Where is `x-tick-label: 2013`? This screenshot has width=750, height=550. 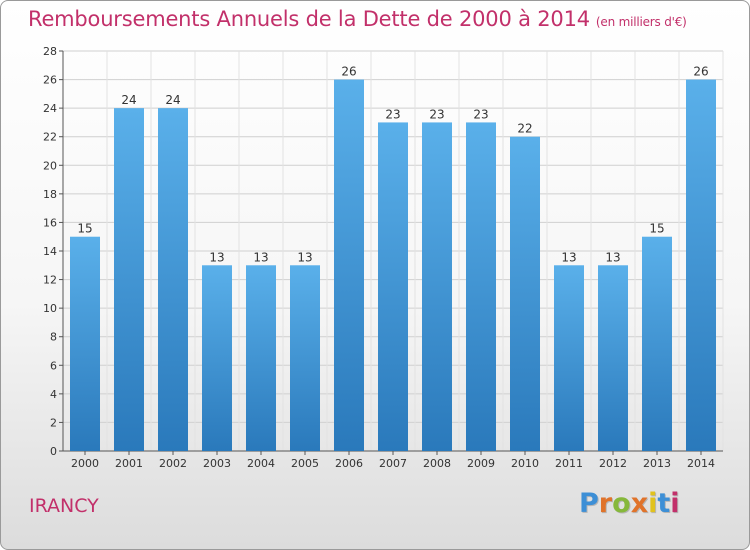 x-tick-label: 2013 is located at coordinates (657, 463).